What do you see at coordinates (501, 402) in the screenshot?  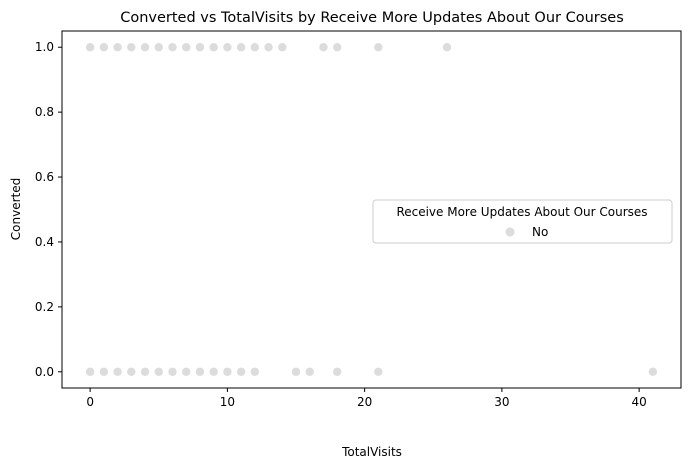 I see `x-tick-label: 30` at bounding box center [501, 402].